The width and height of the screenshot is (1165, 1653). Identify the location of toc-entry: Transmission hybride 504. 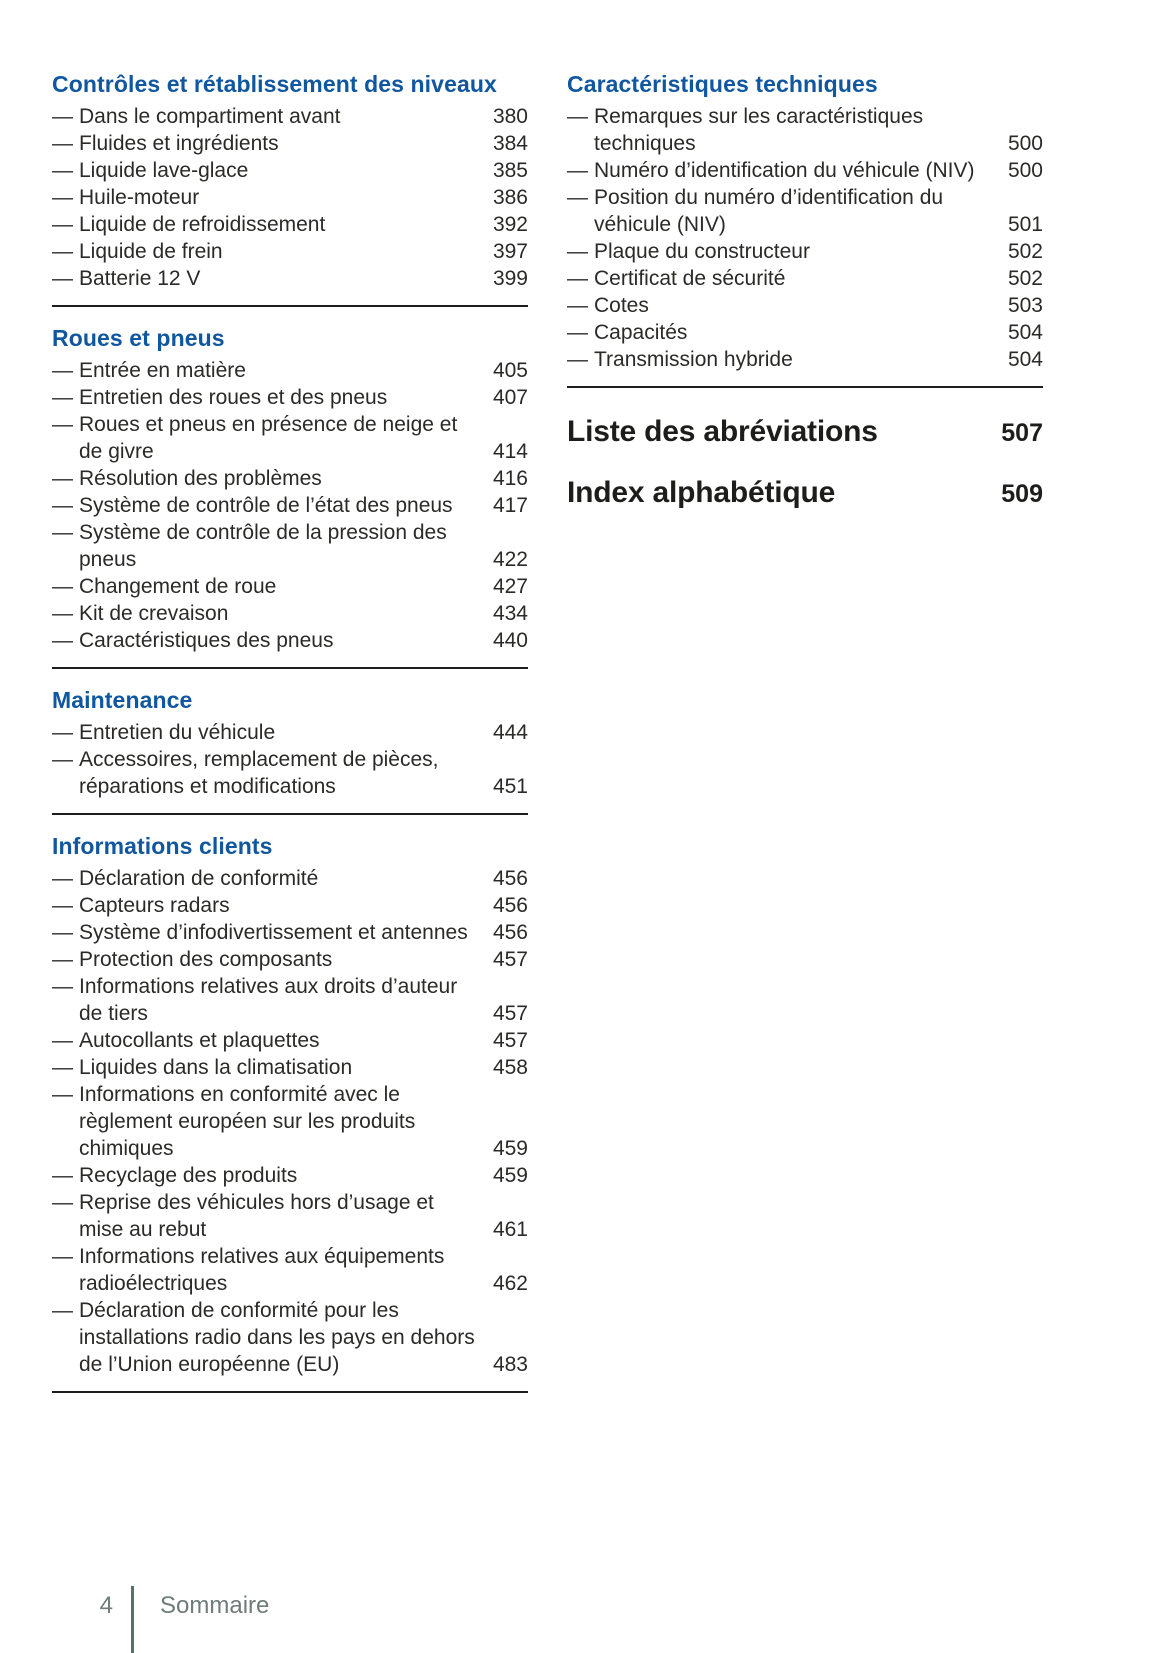
(805, 359).